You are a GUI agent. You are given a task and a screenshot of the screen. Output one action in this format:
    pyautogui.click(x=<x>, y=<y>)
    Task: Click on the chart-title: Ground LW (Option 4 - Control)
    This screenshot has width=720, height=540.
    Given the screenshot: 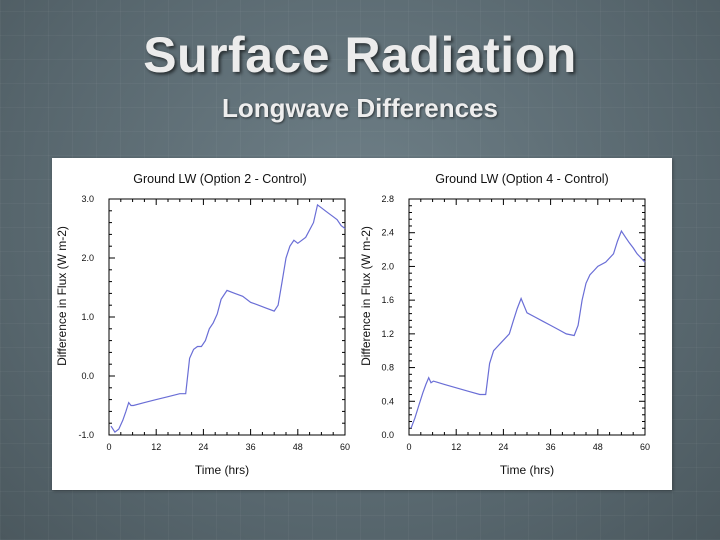 What is the action you would take?
    pyautogui.click(x=521, y=179)
    